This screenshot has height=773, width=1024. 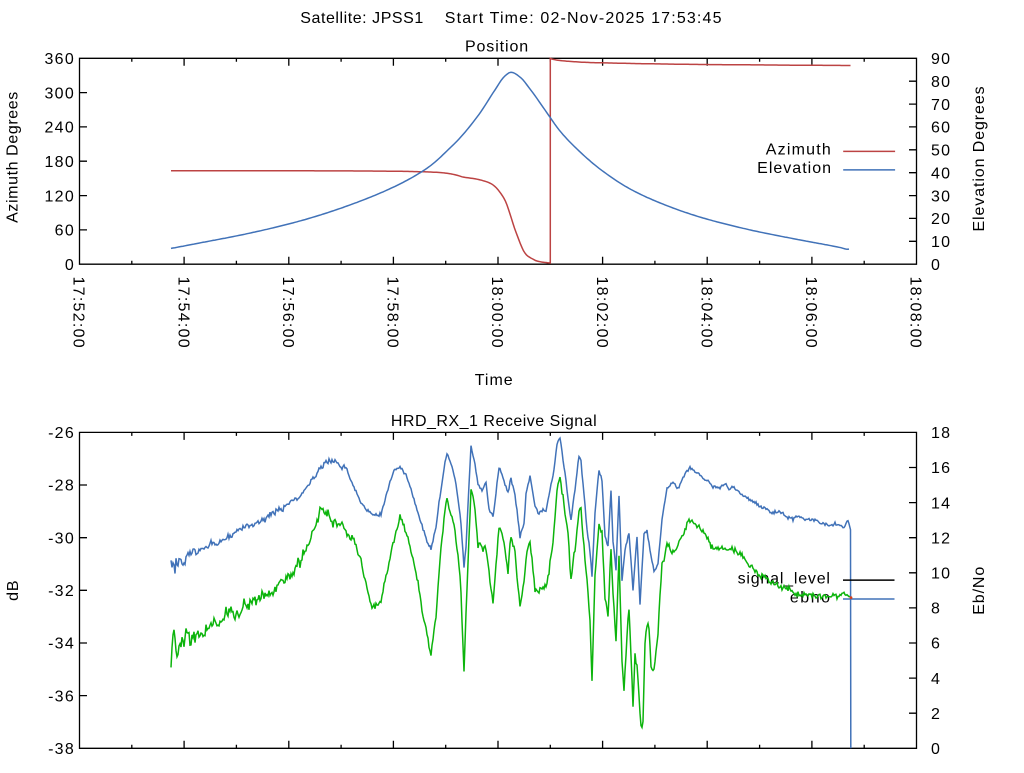 I want to click on svg-text: 80, so click(x=941, y=82).